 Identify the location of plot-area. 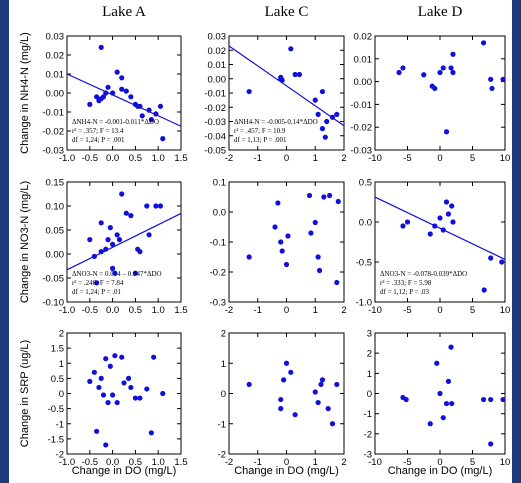
(286, 242).